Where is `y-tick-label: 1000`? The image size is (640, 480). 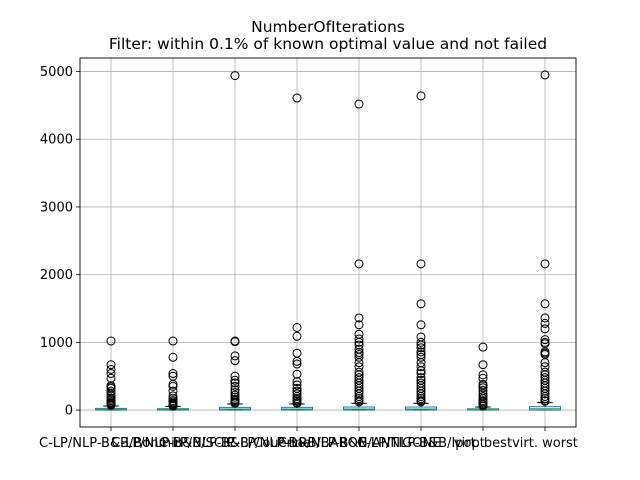 y-tick-label: 1000 is located at coordinates (56, 343).